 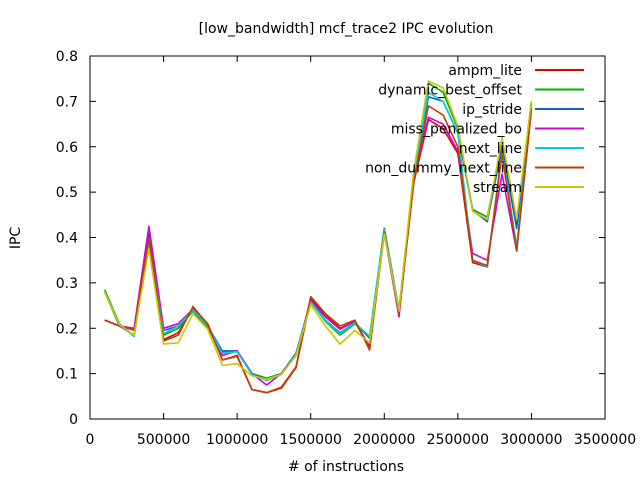 I want to click on y-tick-label: 0, so click(x=73, y=420).